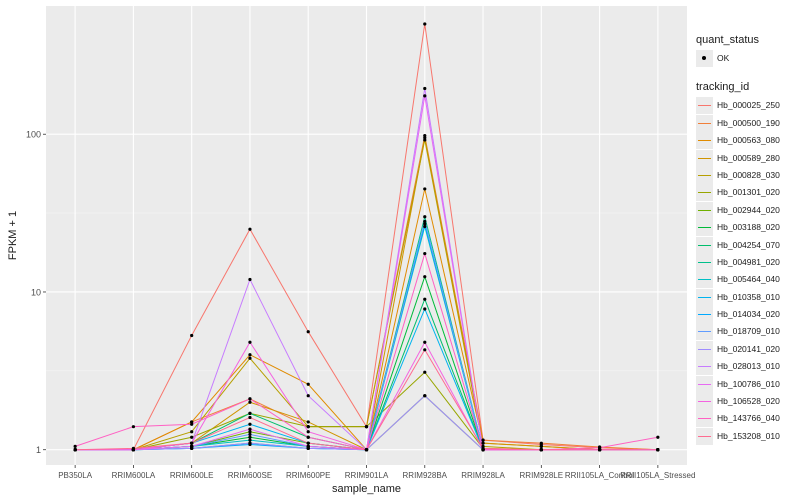 The height and width of the screenshot is (500, 800). I want to click on legend-item-Hb_018709_010: Hb_018709_010, so click(748, 332).